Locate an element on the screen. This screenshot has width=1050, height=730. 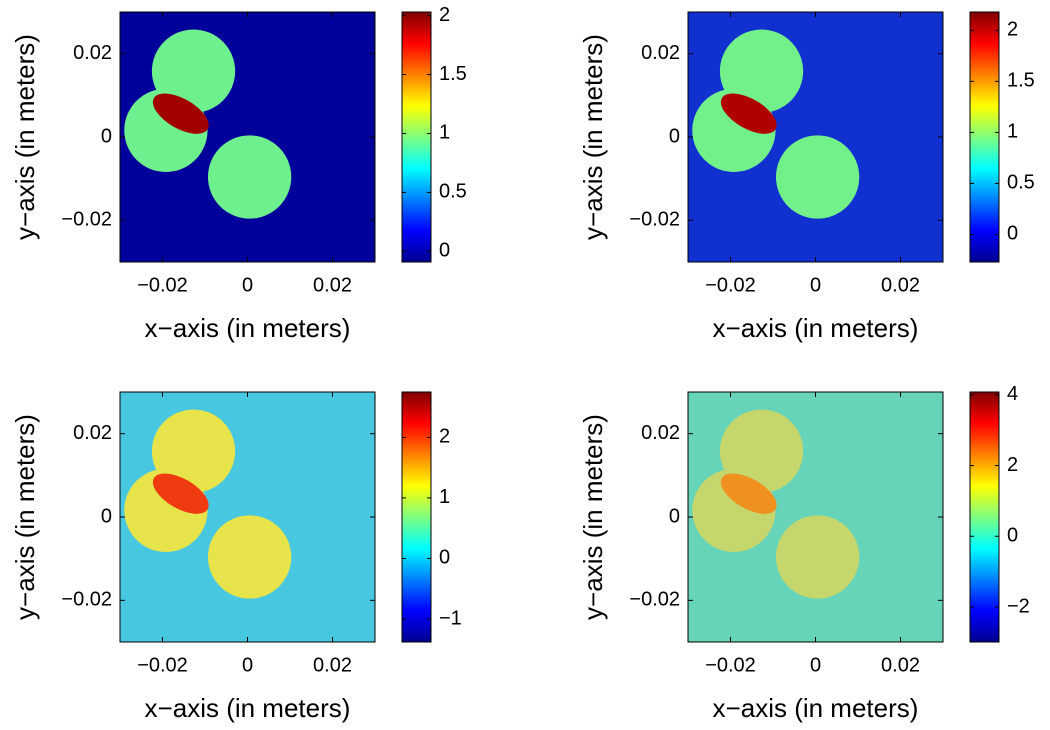
colorbar-tick-label: −1 is located at coordinates (450, 618).